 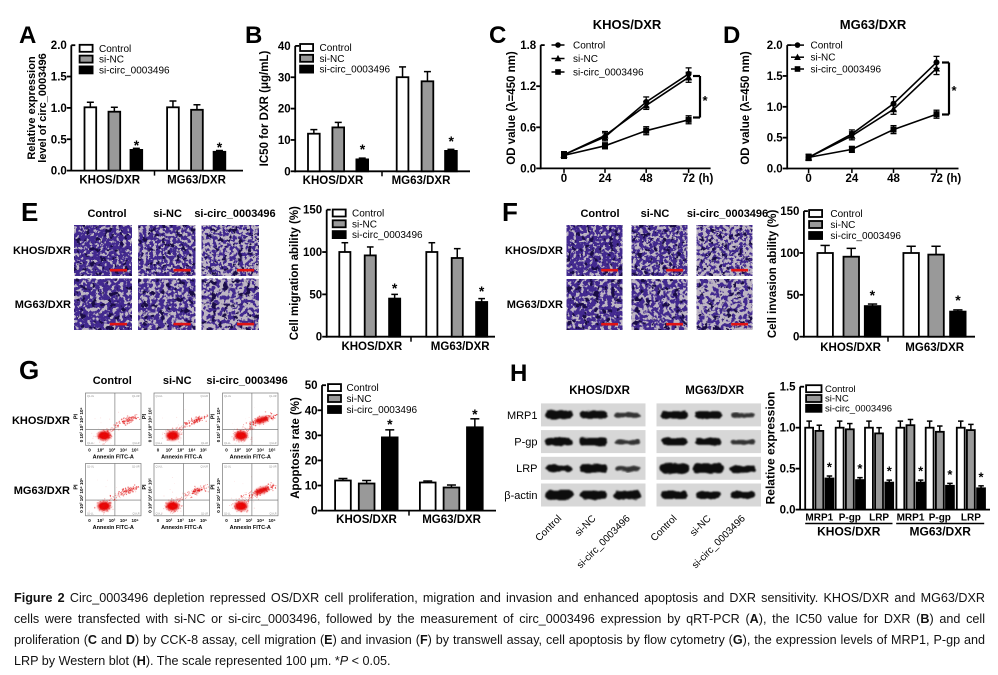 What do you see at coordinates (497, 35) in the screenshot?
I see `svg-text: C` at bounding box center [497, 35].